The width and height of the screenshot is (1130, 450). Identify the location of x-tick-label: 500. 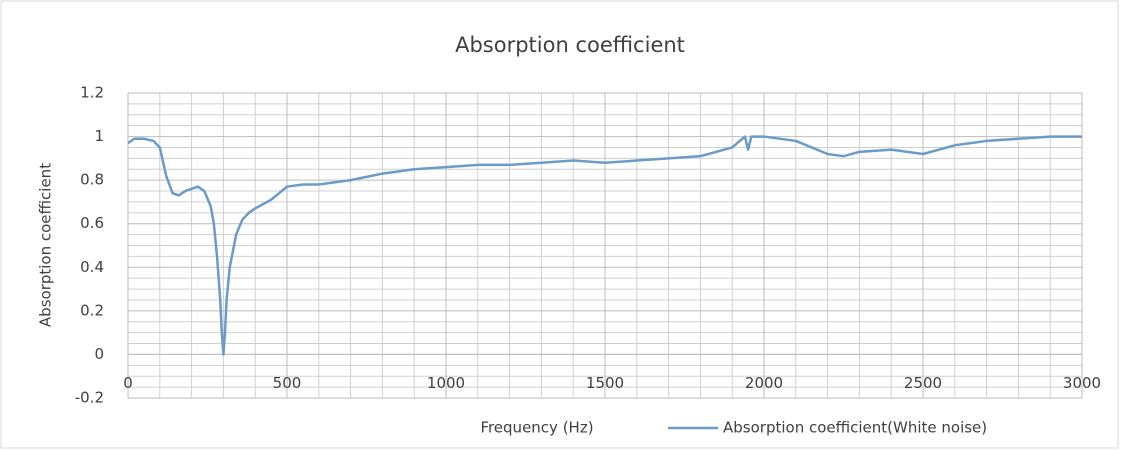
(287, 383).